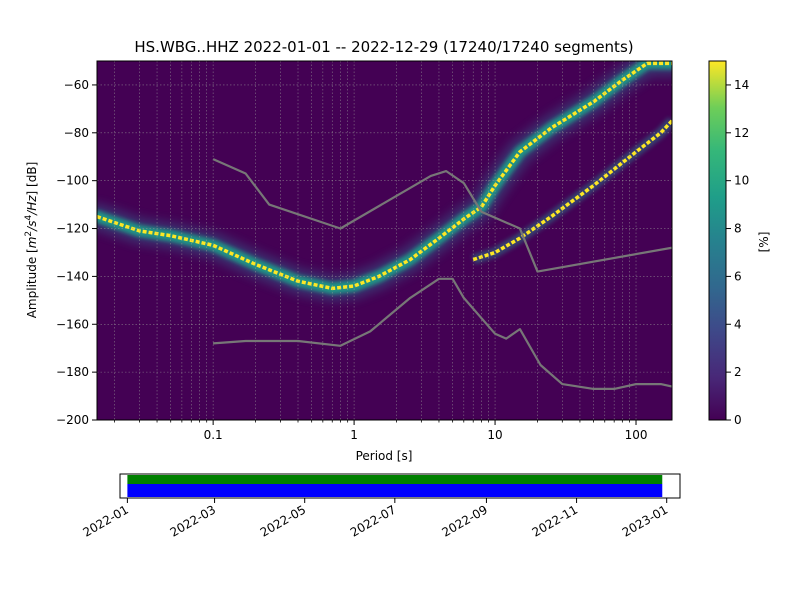 The image size is (800, 600). What do you see at coordinates (741, 85) in the screenshot?
I see `colorbar-tick-label: 14` at bounding box center [741, 85].